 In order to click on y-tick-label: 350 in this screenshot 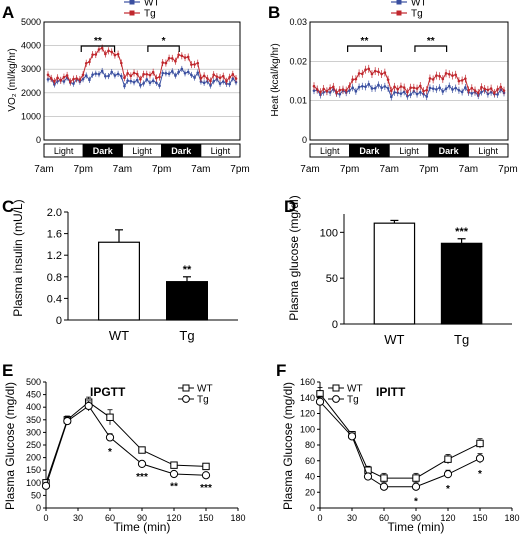, I will do `click(33, 420)`.